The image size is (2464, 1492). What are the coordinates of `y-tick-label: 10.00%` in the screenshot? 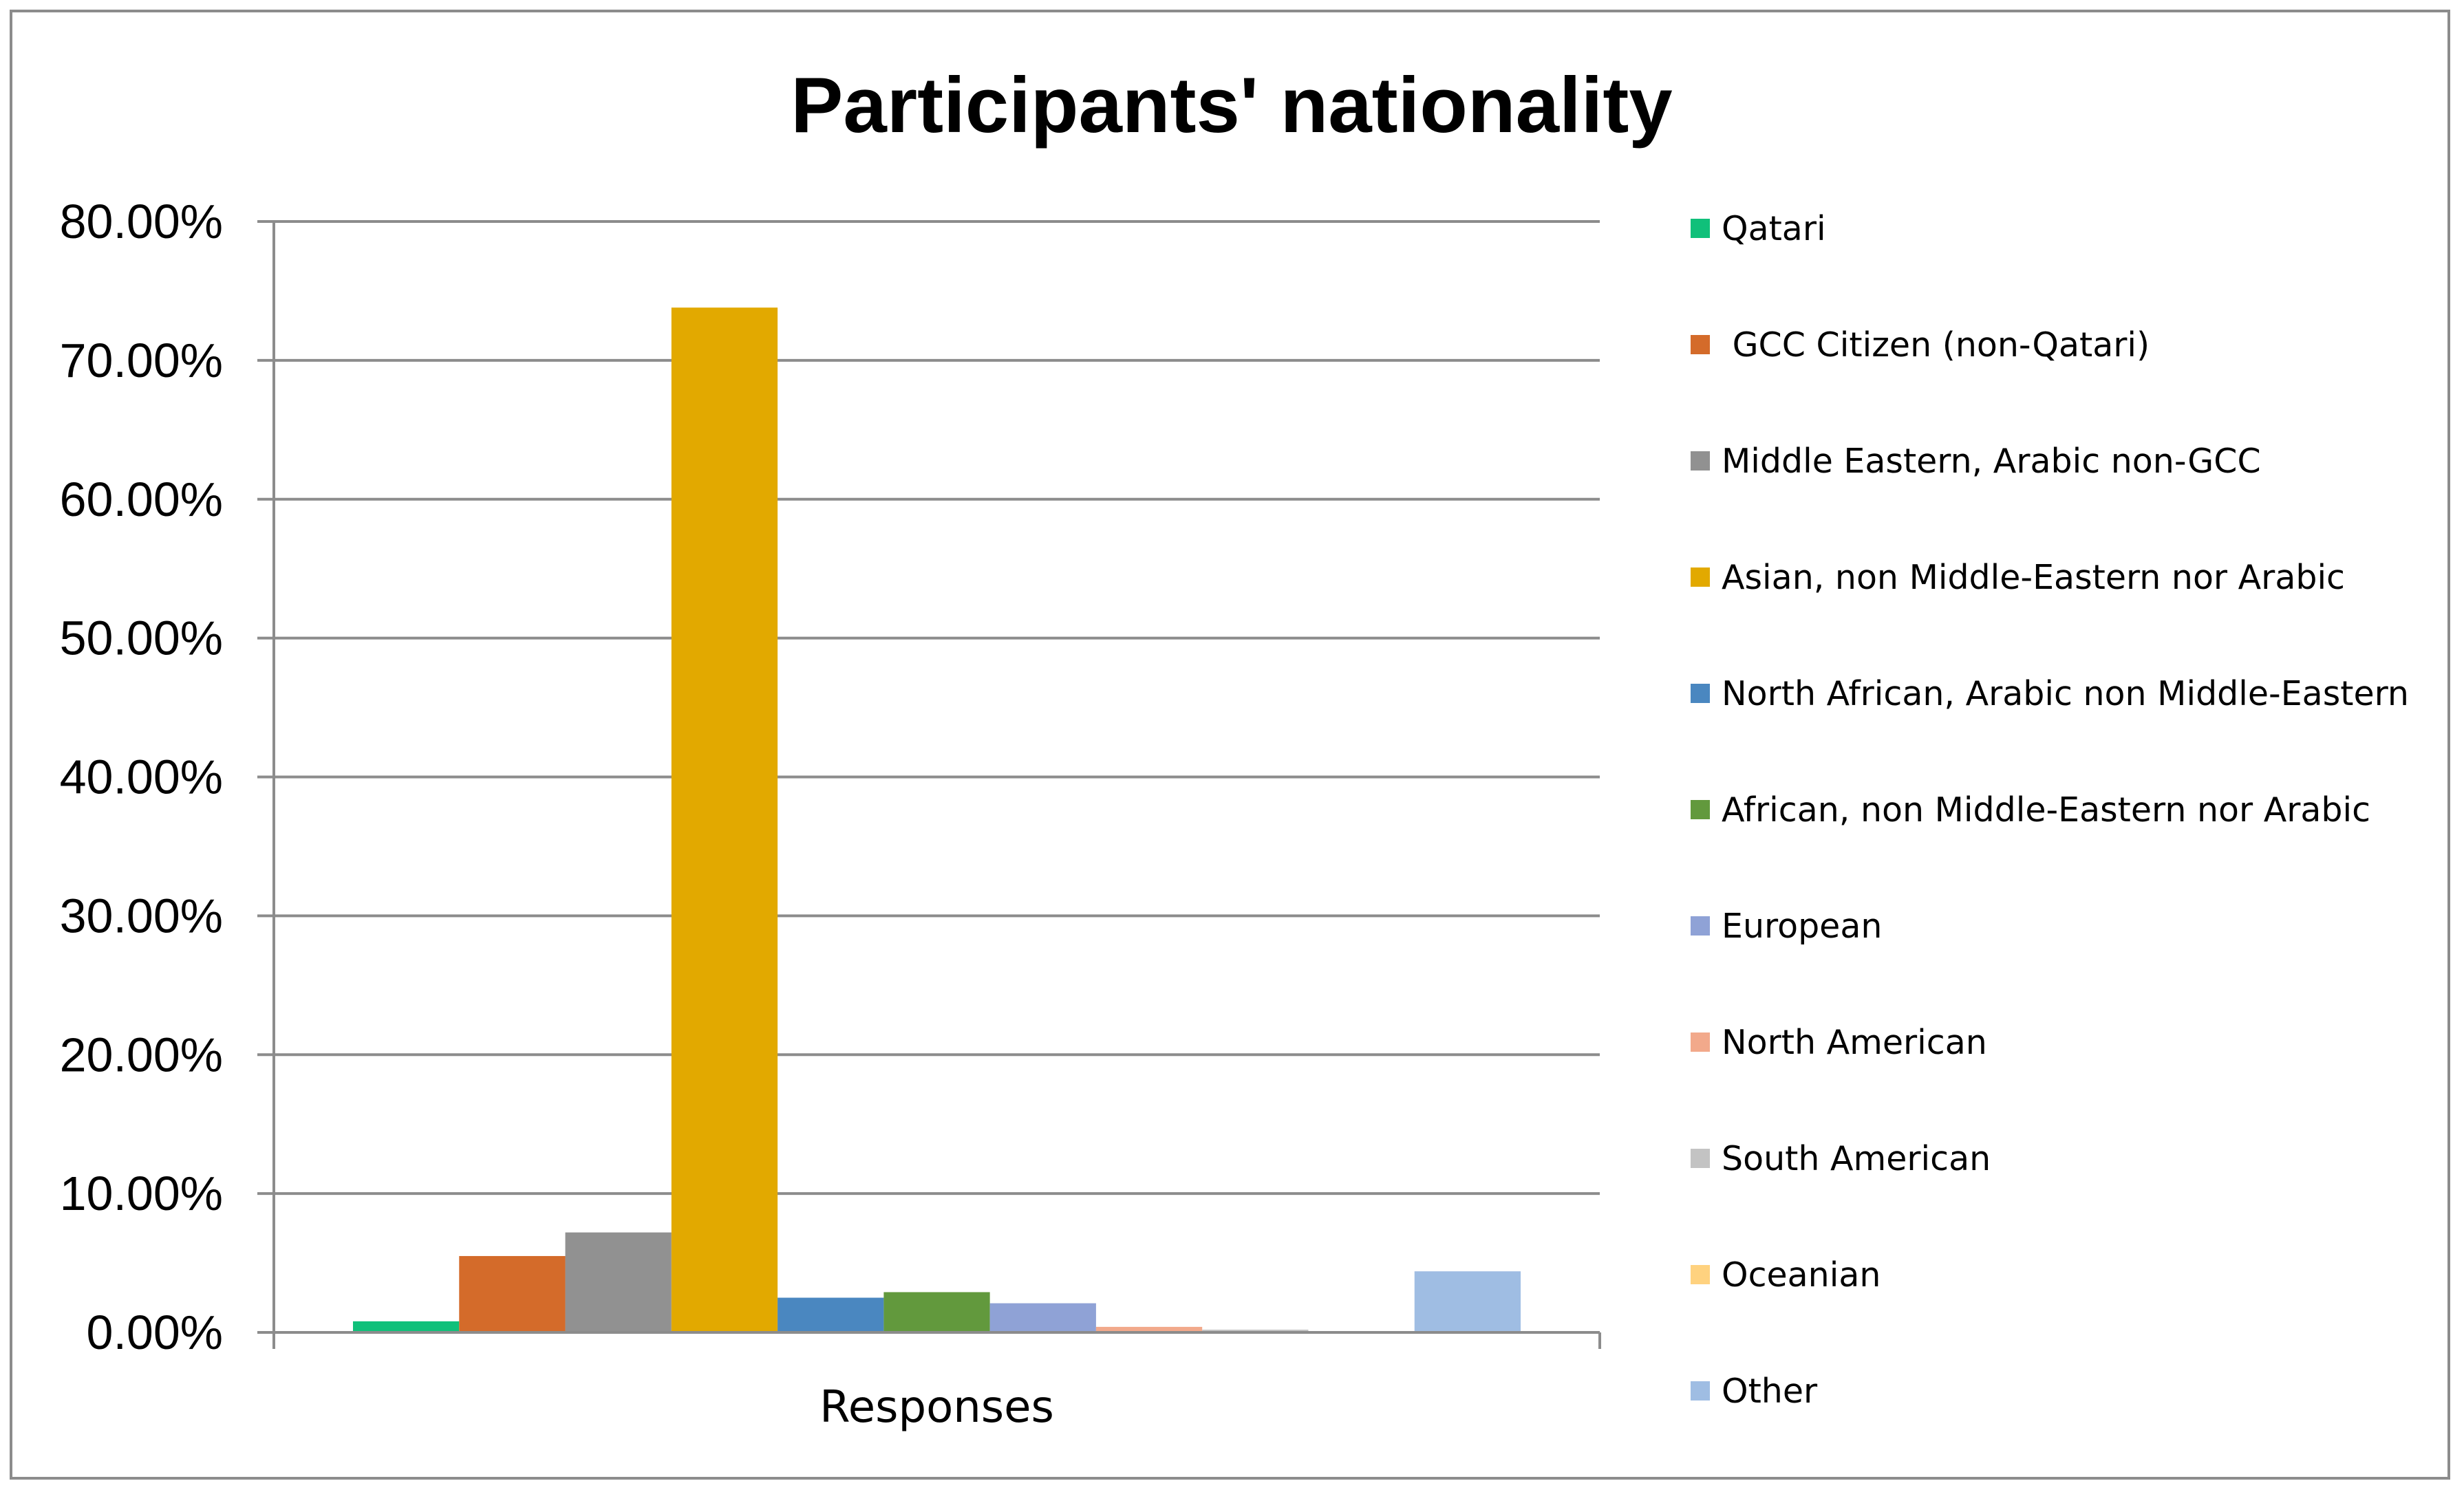 It's located at (141, 1193).